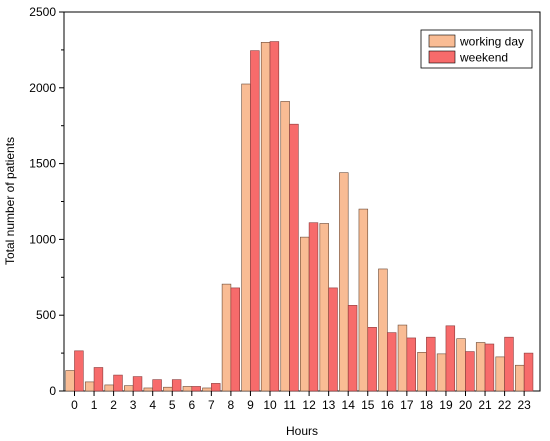 Image resolution: width=550 pixels, height=441 pixels. Describe the element at coordinates (211, 405) in the screenshot. I see `x-tick-label: 7` at that location.